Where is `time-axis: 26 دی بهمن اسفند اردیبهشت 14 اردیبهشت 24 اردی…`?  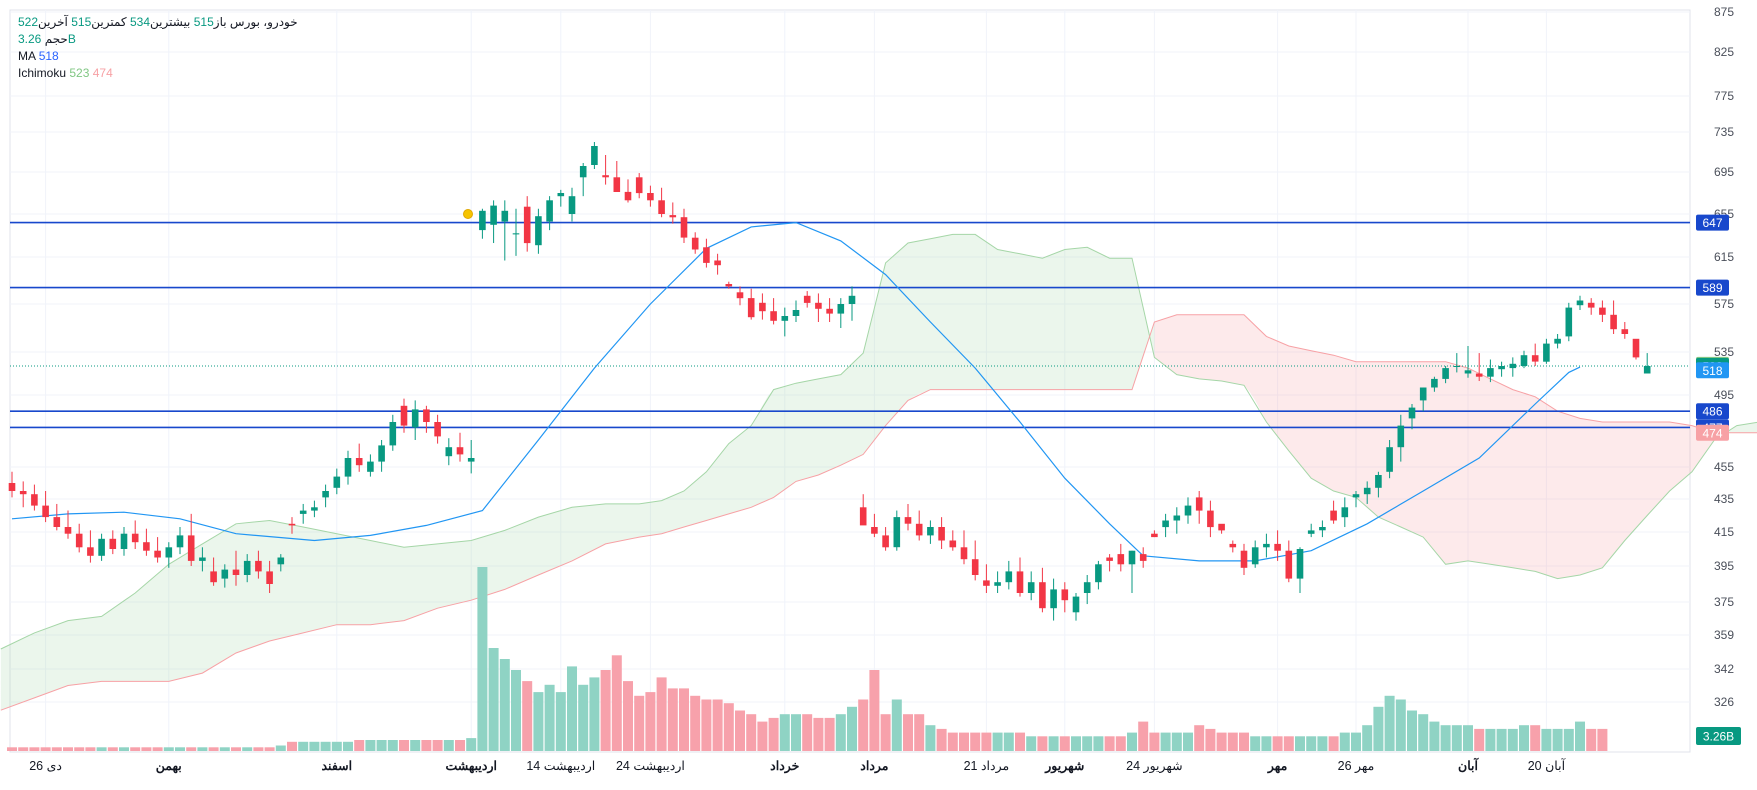
time-axis: 26 دی بهمن اسفند اردیبهشت 14 اردیبهشت 24 اردی… is located at coordinates (797, 765).